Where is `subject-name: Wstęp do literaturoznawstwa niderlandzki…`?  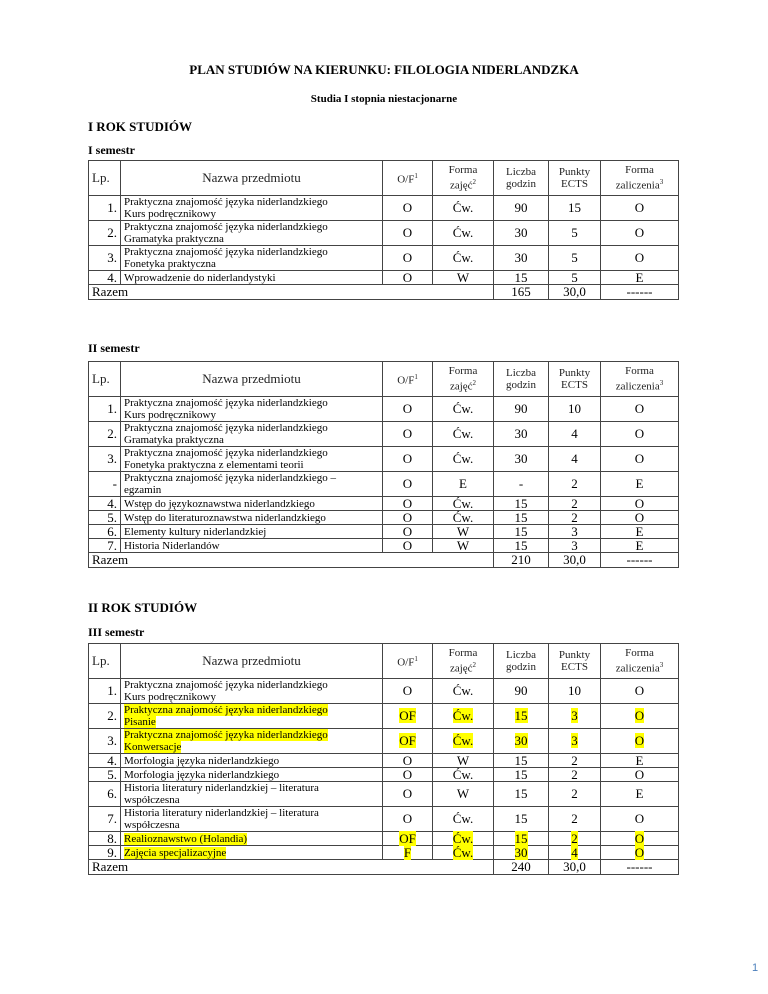 subject-name: Wstęp do literaturoznawstwa niderlandzki… is located at coordinates (225, 517).